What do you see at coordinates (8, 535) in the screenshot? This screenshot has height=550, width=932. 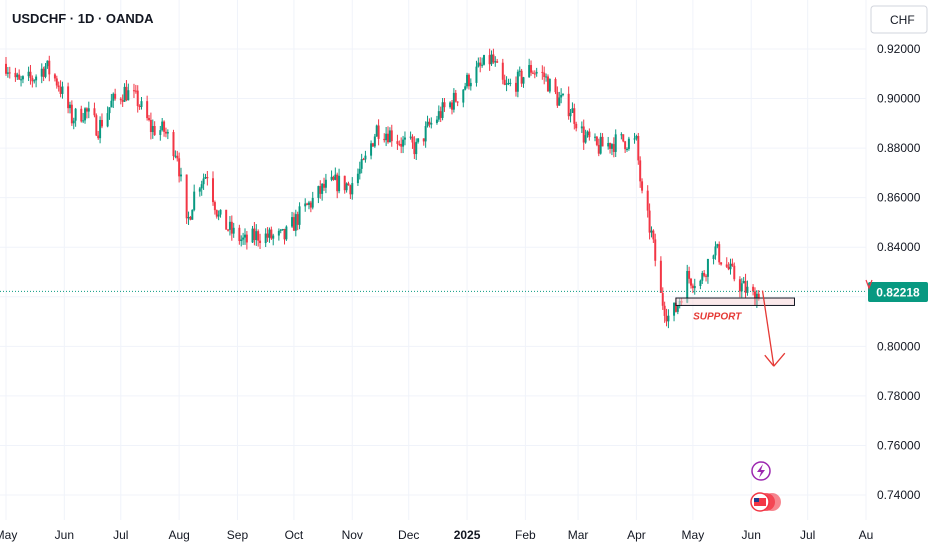 I see `x-tick-label: May` at bounding box center [8, 535].